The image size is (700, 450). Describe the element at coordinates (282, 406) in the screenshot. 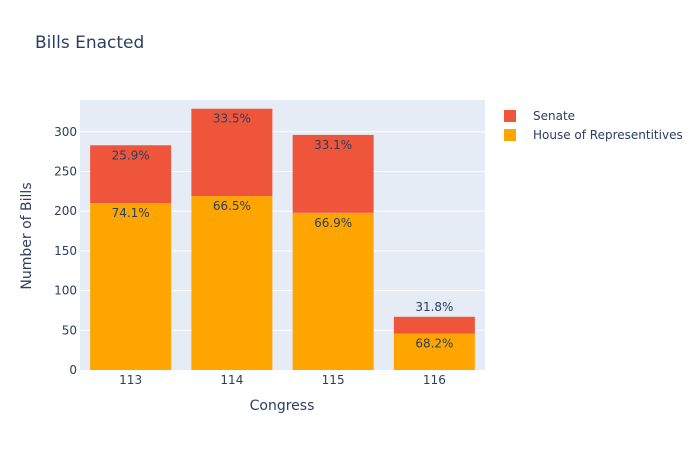

I see `x-axis-label: Congress` at that location.